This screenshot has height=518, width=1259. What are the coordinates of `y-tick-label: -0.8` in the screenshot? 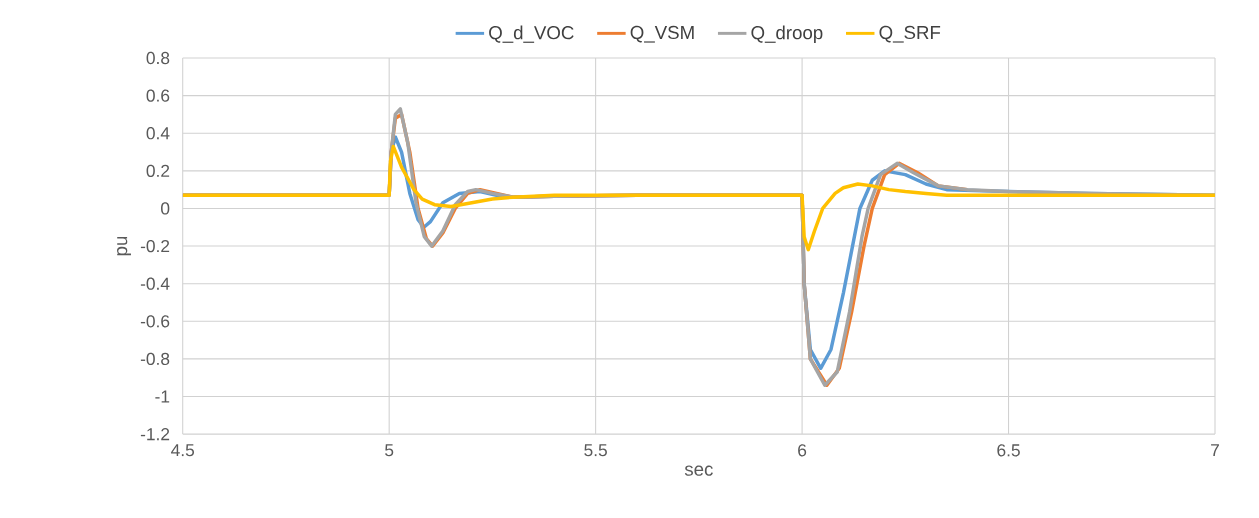 It's located at (155, 358).